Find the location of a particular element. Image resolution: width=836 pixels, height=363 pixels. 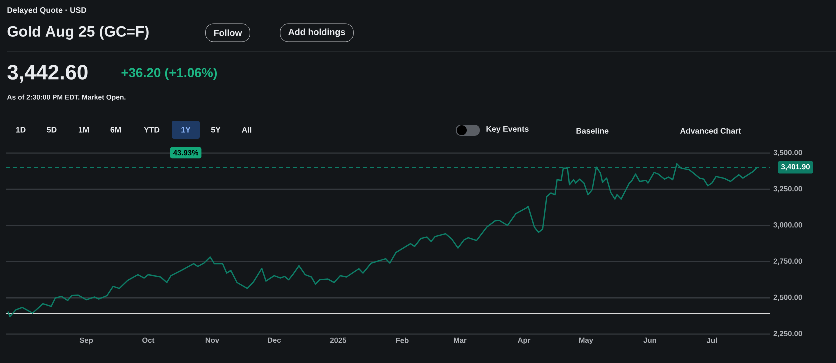

text: Add holdings is located at coordinates (317, 33).